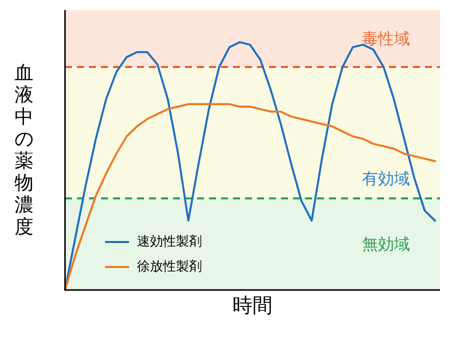  Describe the element at coordinates (169, 267) in the screenshot. I see `legend-label: 徐放性製剤` at that location.